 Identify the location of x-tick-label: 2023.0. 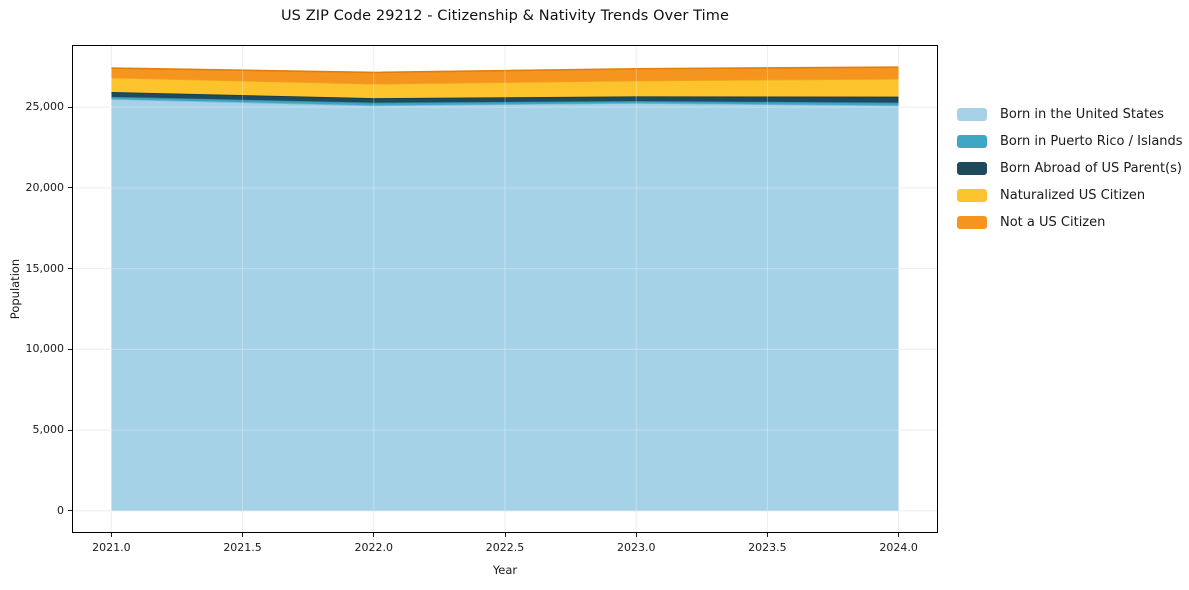
(636, 547).